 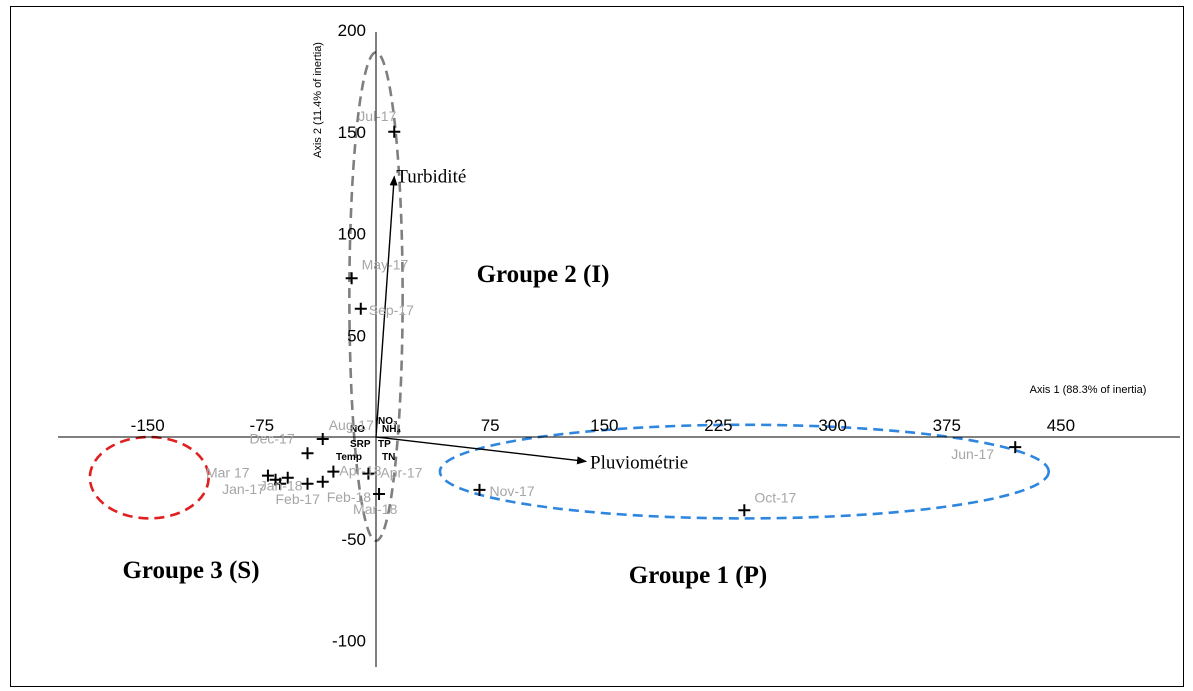 I want to click on x-tick-label: 150, so click(x=604, y=425).